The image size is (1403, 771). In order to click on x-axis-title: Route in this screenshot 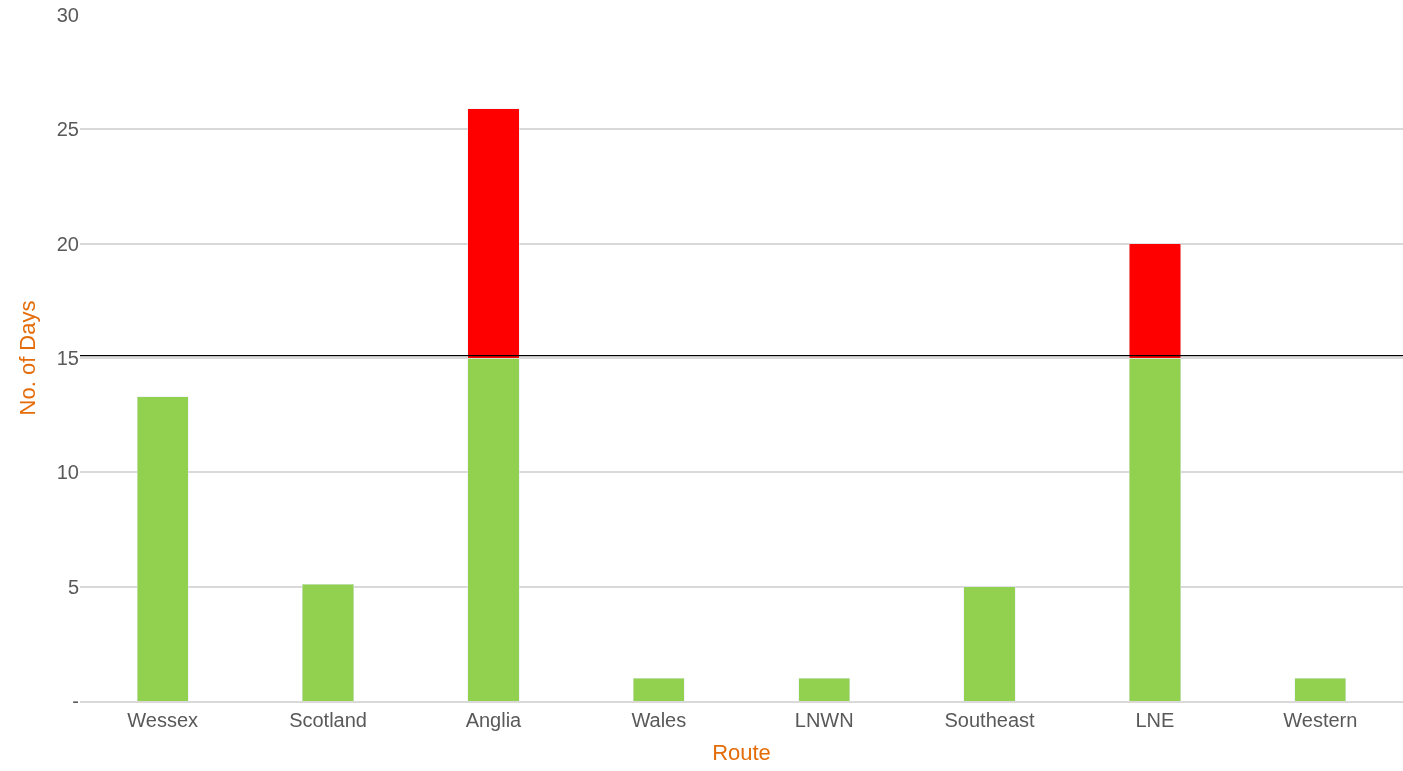, I will do `click(741, 753)`.